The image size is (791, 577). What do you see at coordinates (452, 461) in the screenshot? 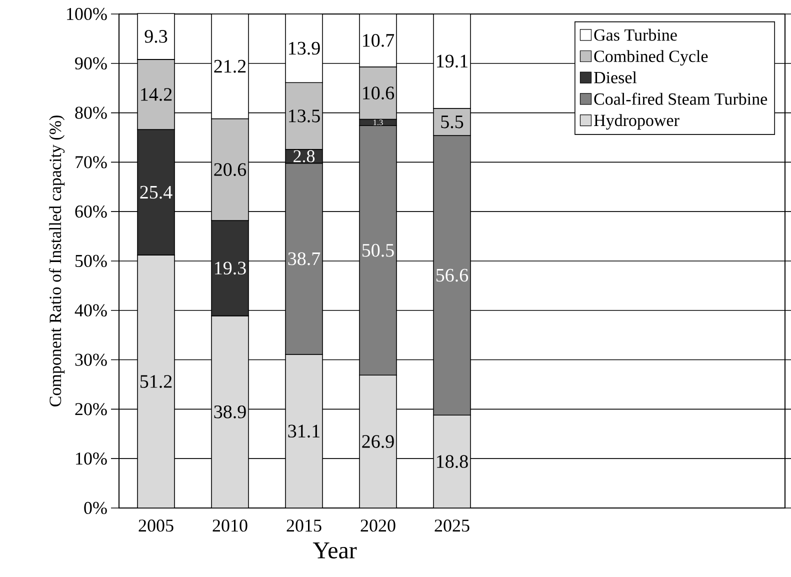
I see `data-label: 18.8` at bounding box center [452, 461].